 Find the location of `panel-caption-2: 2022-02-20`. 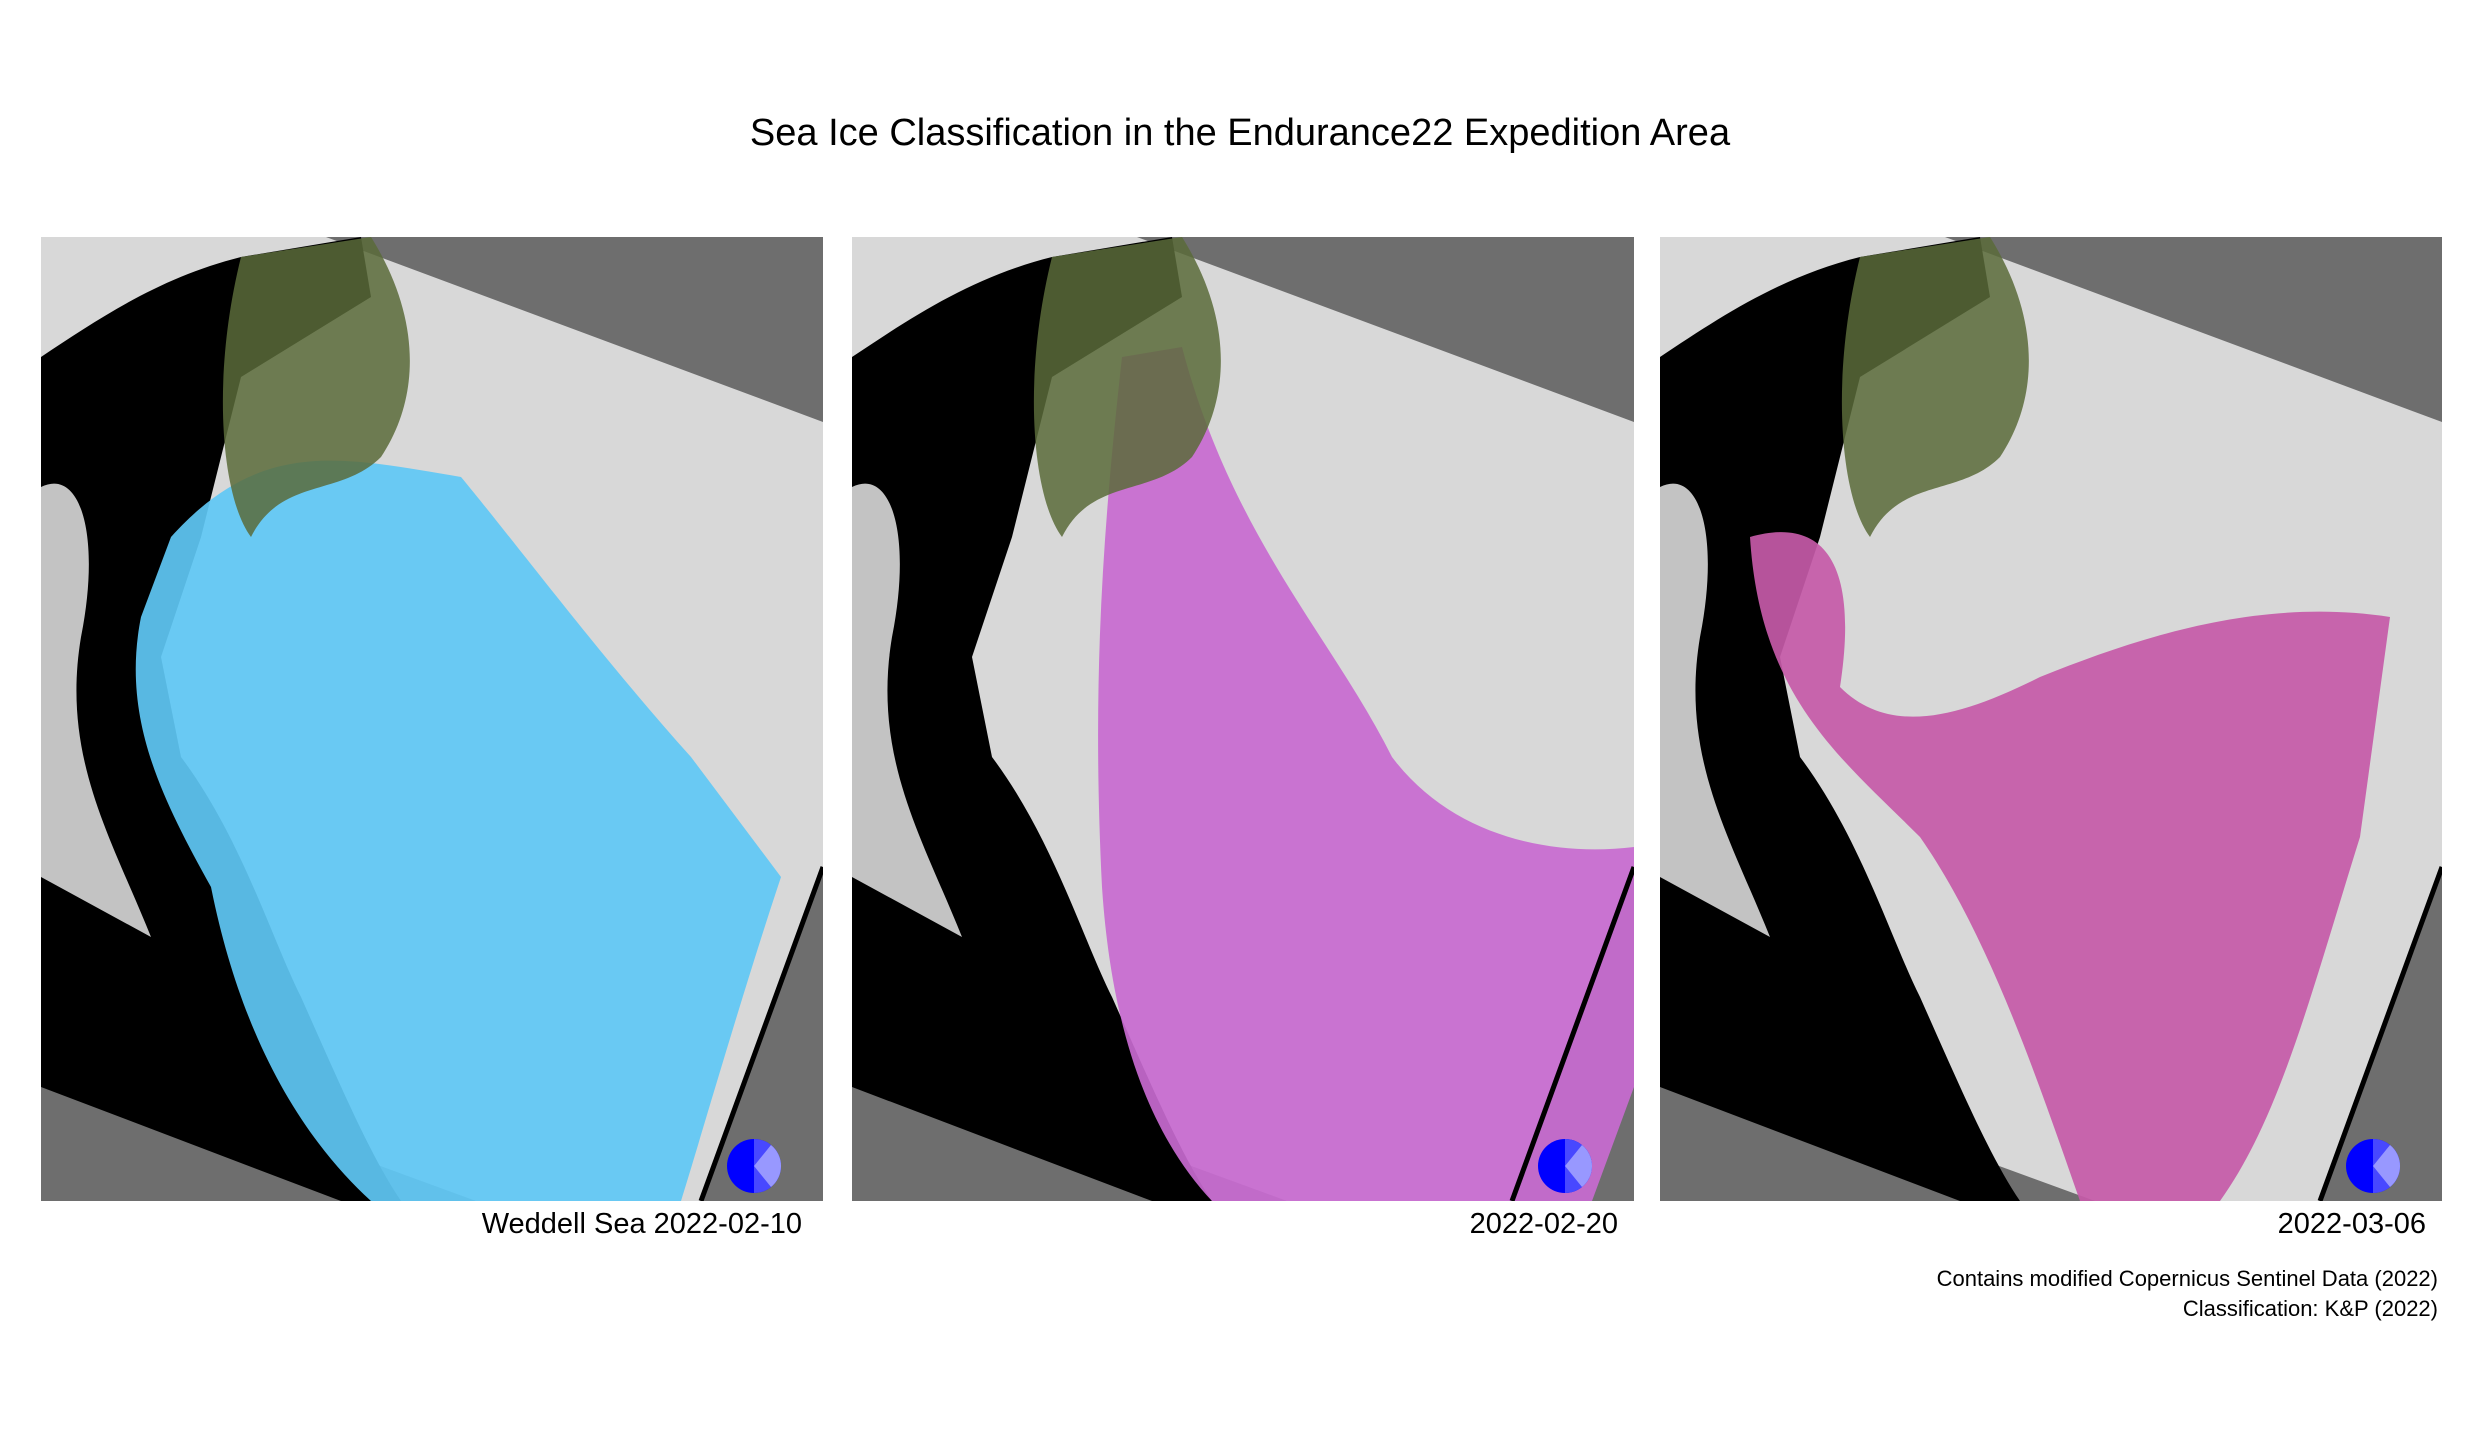

panel-caption-2: 2022-02-20 is located at coordinates (1543, 1224).